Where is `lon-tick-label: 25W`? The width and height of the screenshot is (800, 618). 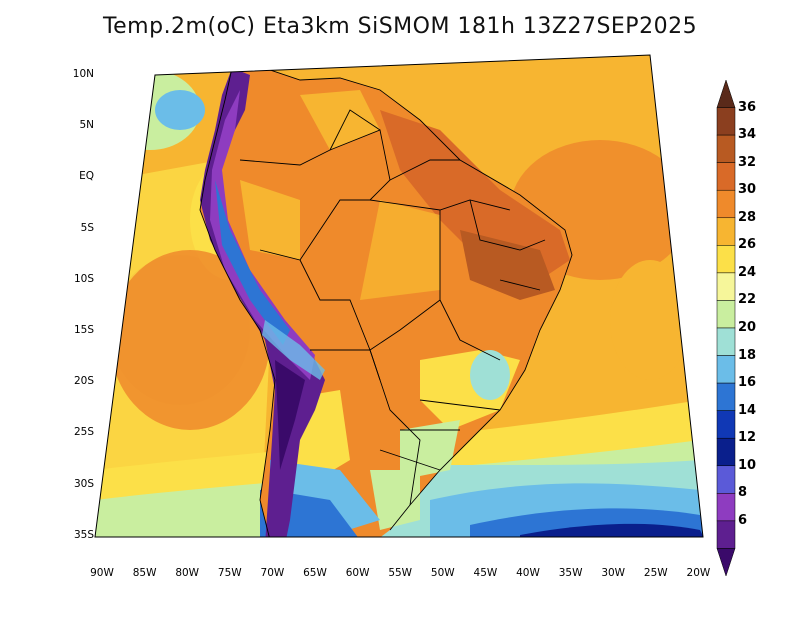
lon-tick-label: 25W is located at coordinates (655, 573).